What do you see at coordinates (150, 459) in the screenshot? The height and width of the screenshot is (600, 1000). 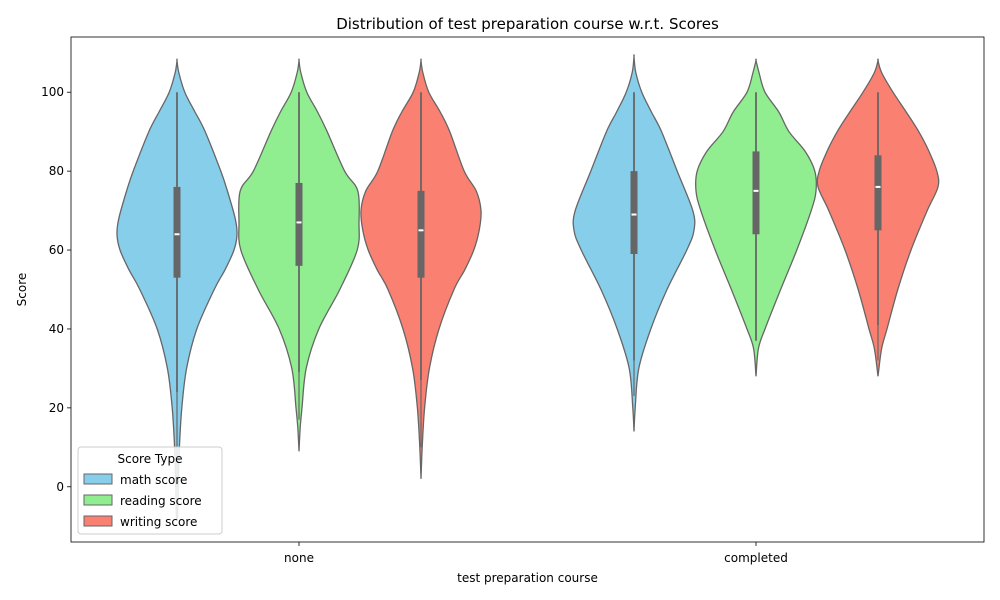 I see `legend-title: Score Type` at bounding box center [150, 459].